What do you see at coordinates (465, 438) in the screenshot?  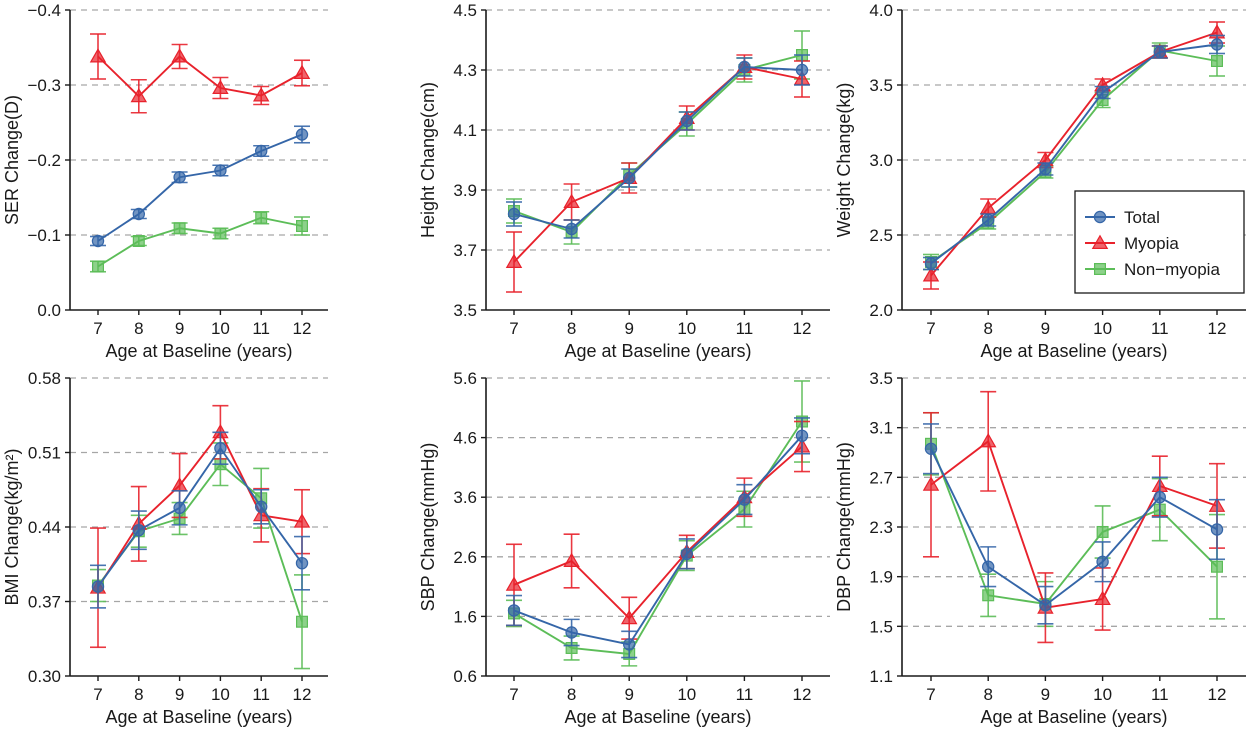 I see `y-tick-label: 4.6` at bounding box center [465, 438].